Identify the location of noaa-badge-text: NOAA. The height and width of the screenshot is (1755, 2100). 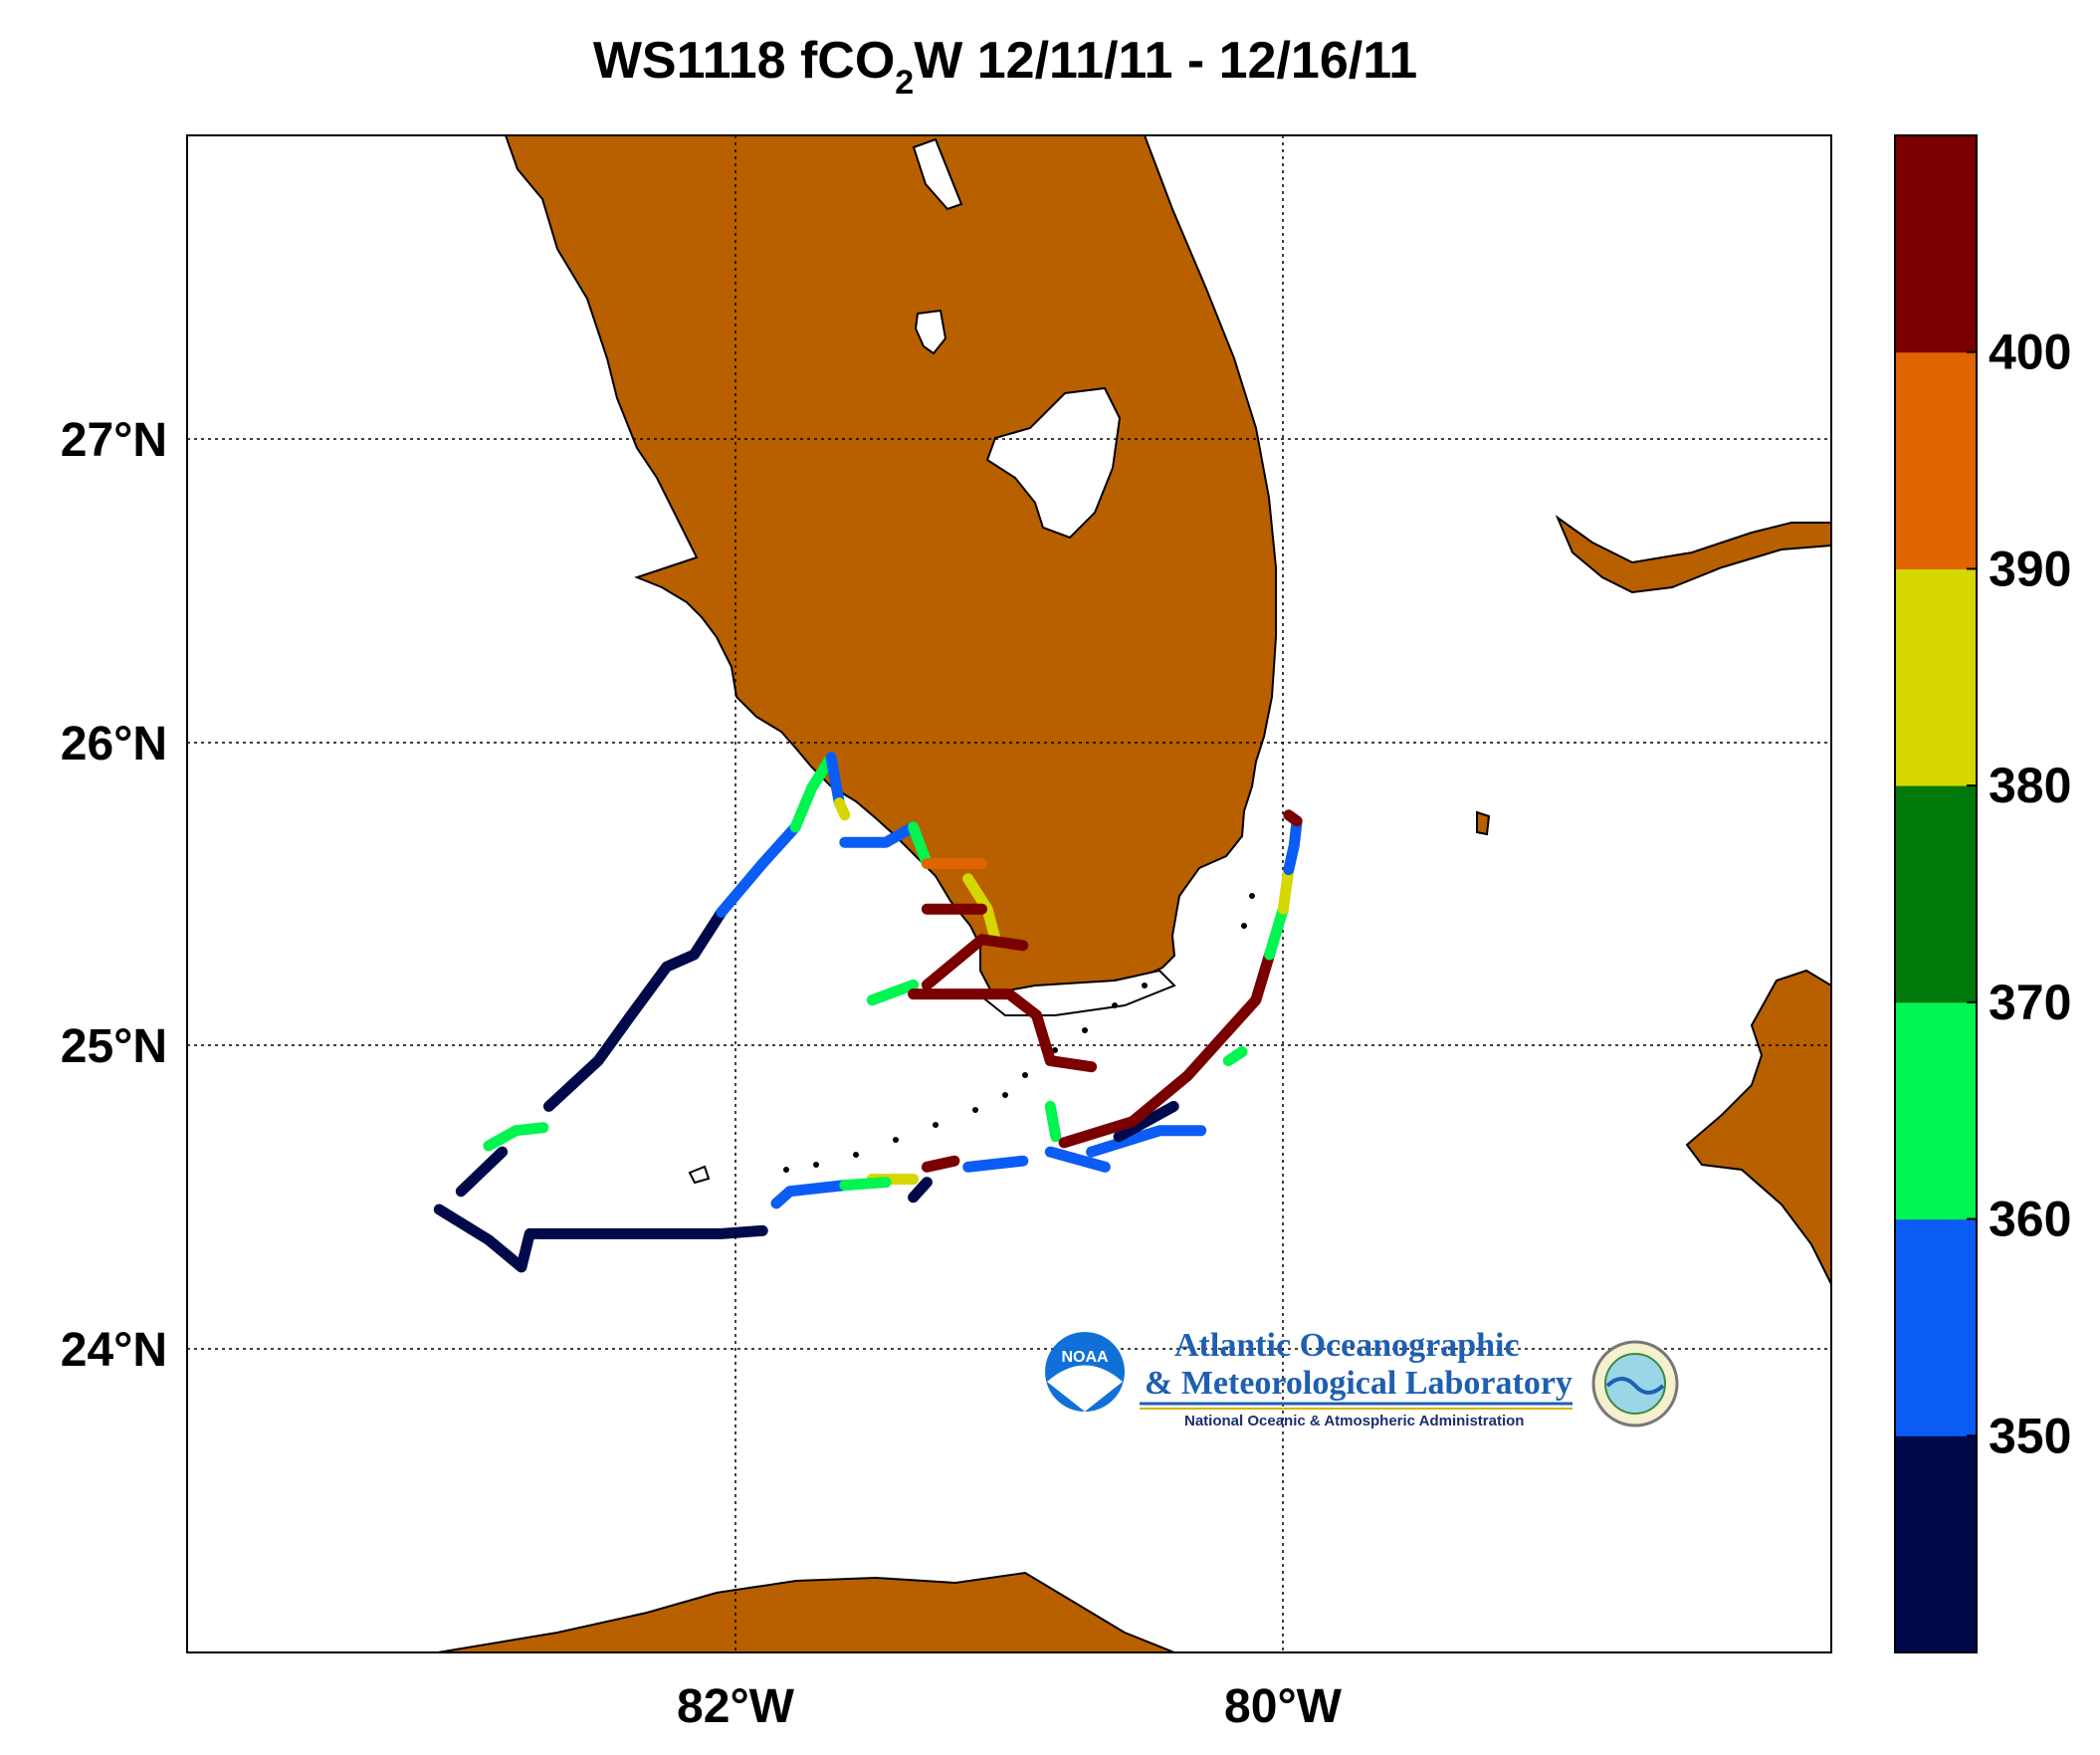
(1085, 1357).